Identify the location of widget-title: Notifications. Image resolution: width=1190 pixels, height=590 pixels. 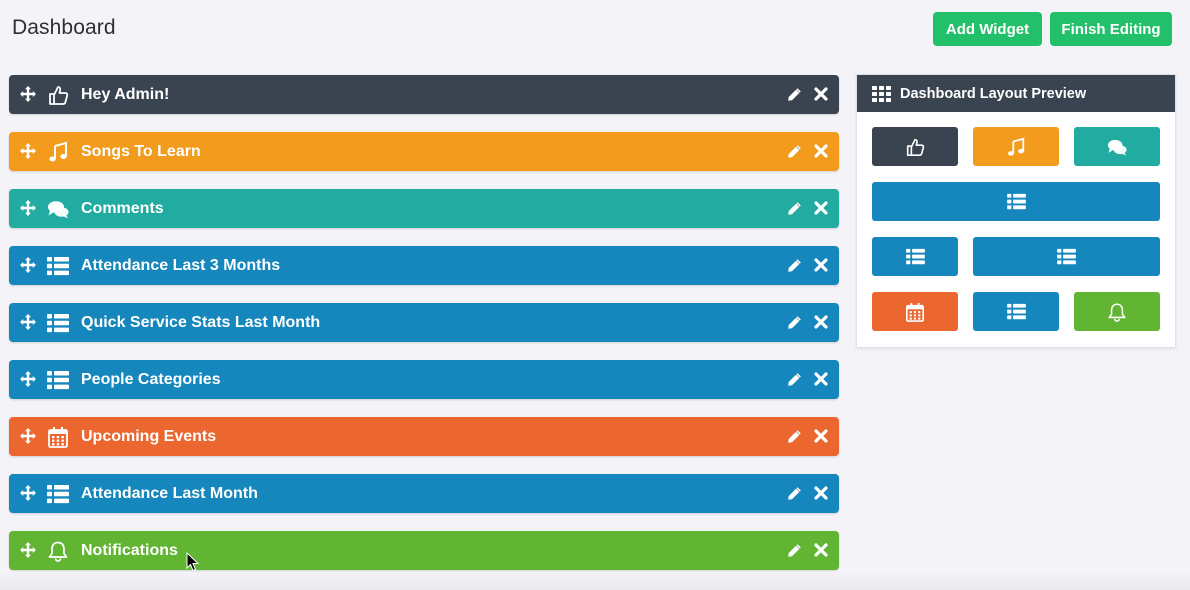
(129, 550).